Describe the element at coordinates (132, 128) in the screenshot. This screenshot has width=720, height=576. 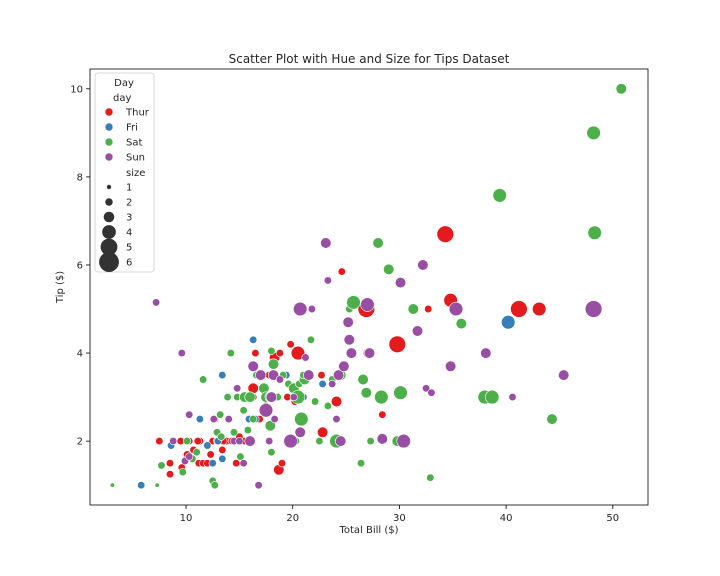
I see `legend-label-fri: Fri` at that location.